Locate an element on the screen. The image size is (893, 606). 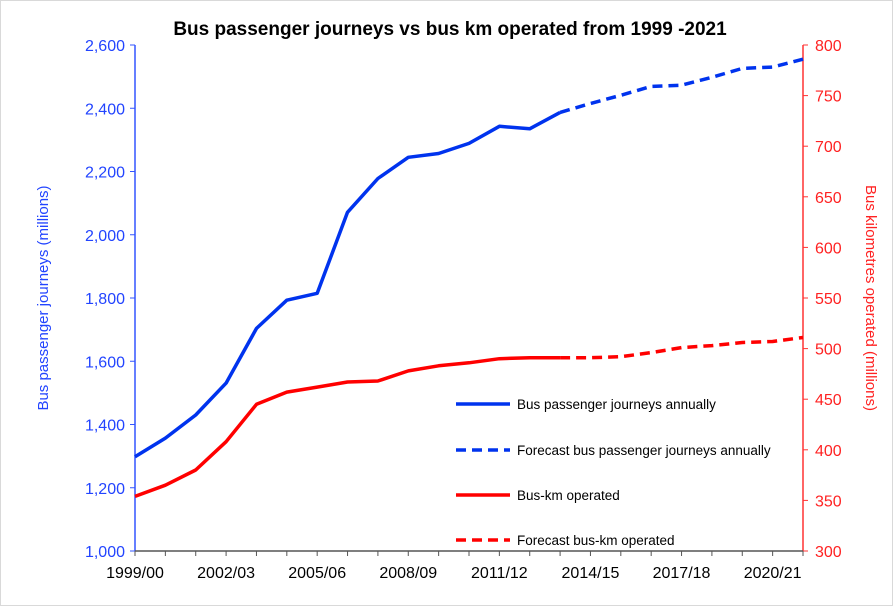
right-y-tick-label: 500 is located at coordinates (828, 350).